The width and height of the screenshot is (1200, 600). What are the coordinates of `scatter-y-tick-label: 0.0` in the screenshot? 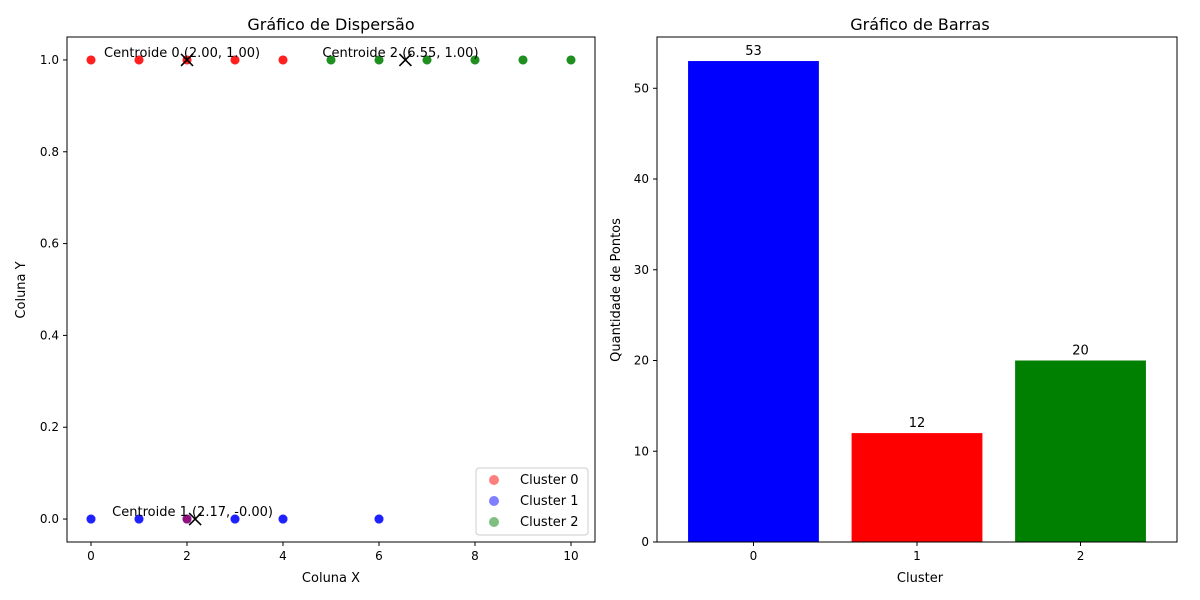 It's located at (49, 519).